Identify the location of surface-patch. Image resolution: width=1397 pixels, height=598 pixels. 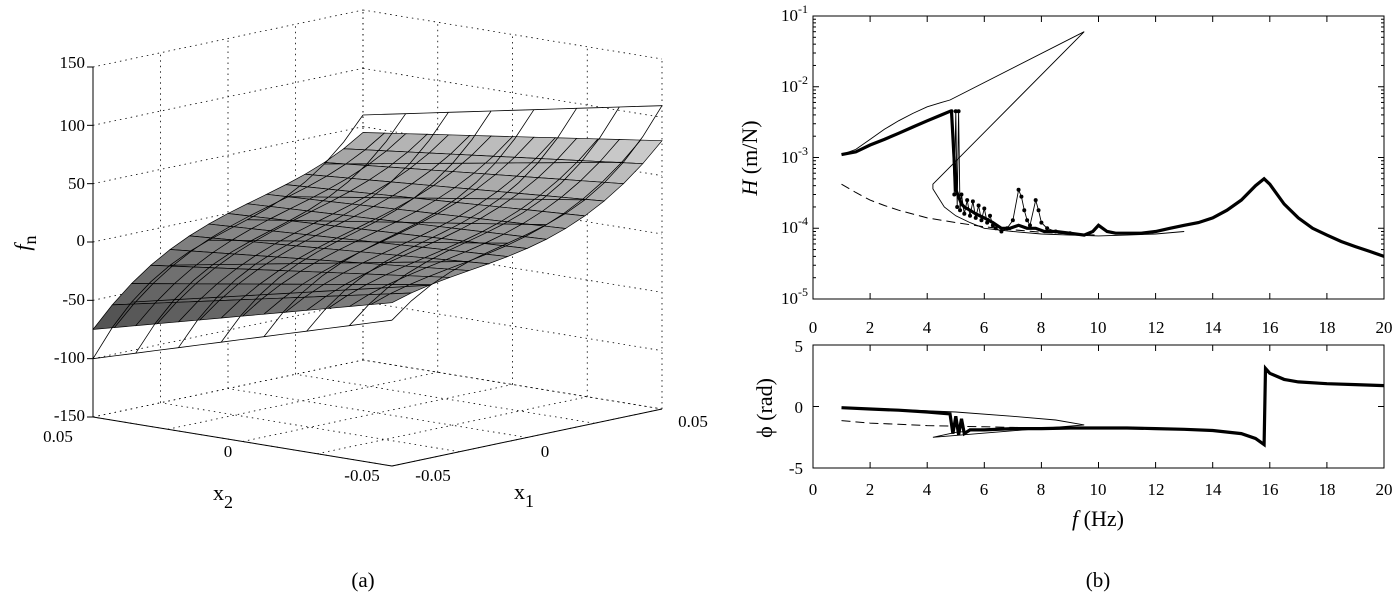
(113, 316).